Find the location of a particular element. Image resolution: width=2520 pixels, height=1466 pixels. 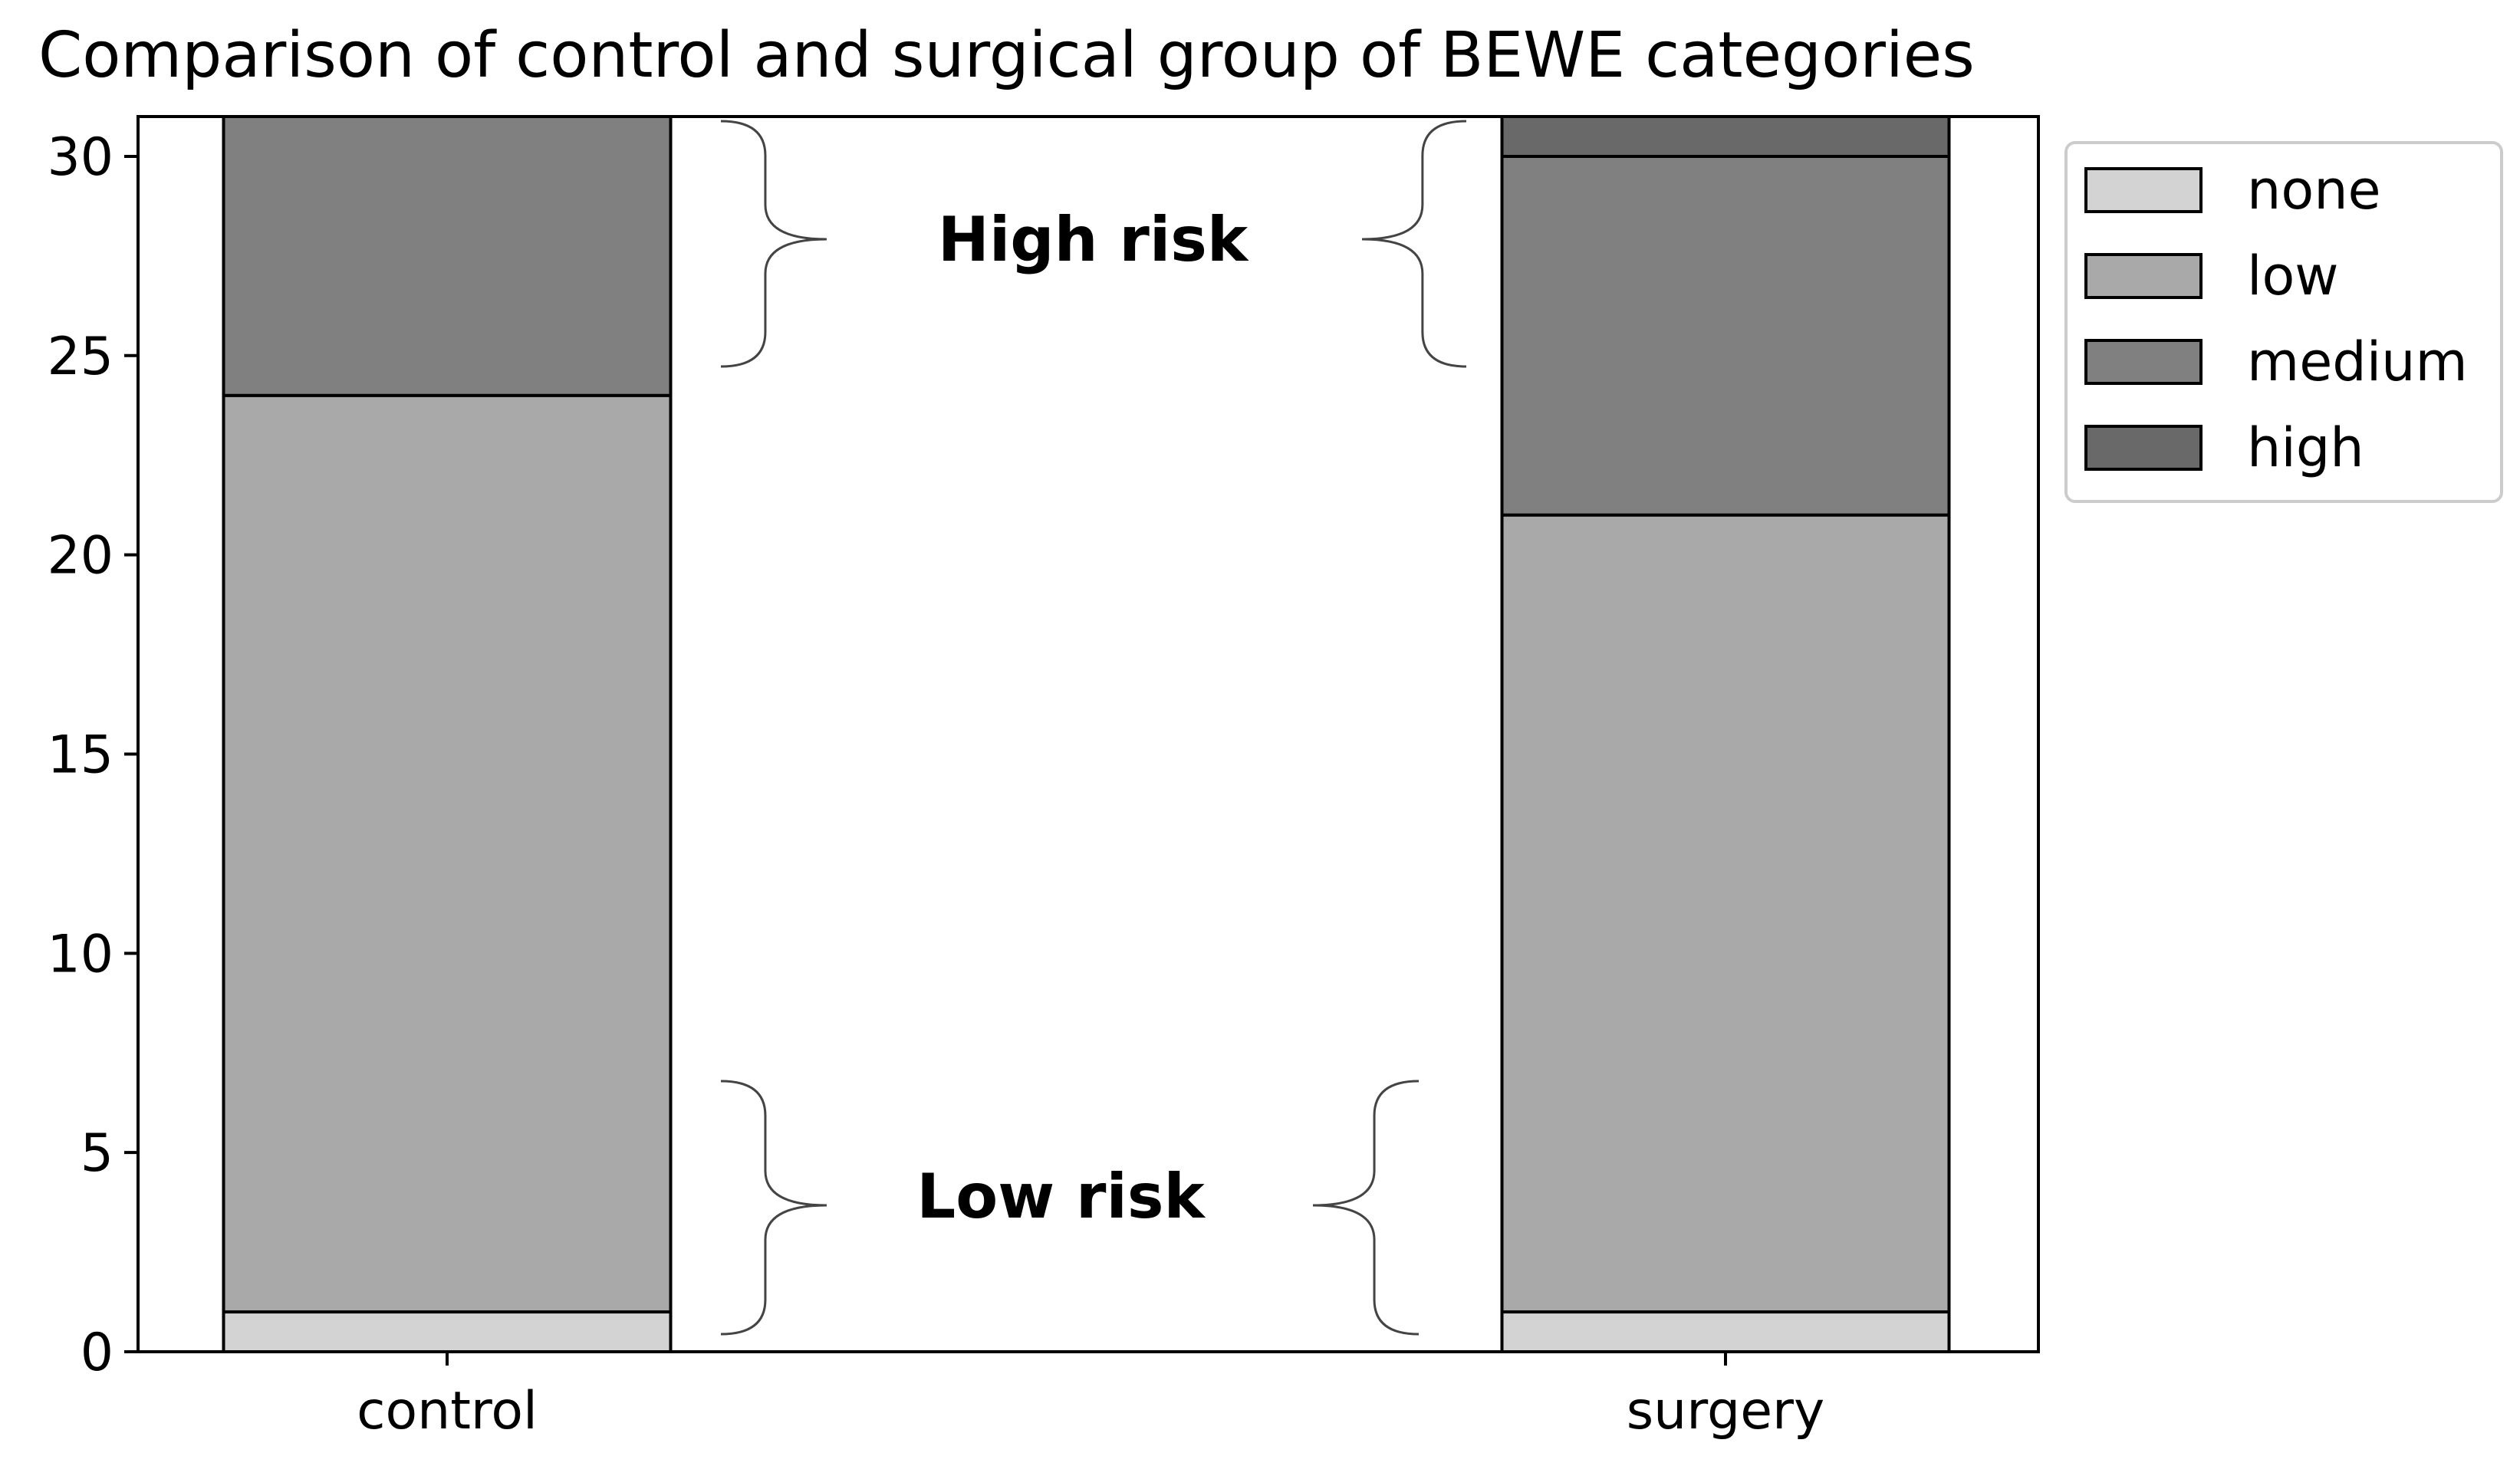

bar-segment-surgery-high is located at coordinates (1725, 136).